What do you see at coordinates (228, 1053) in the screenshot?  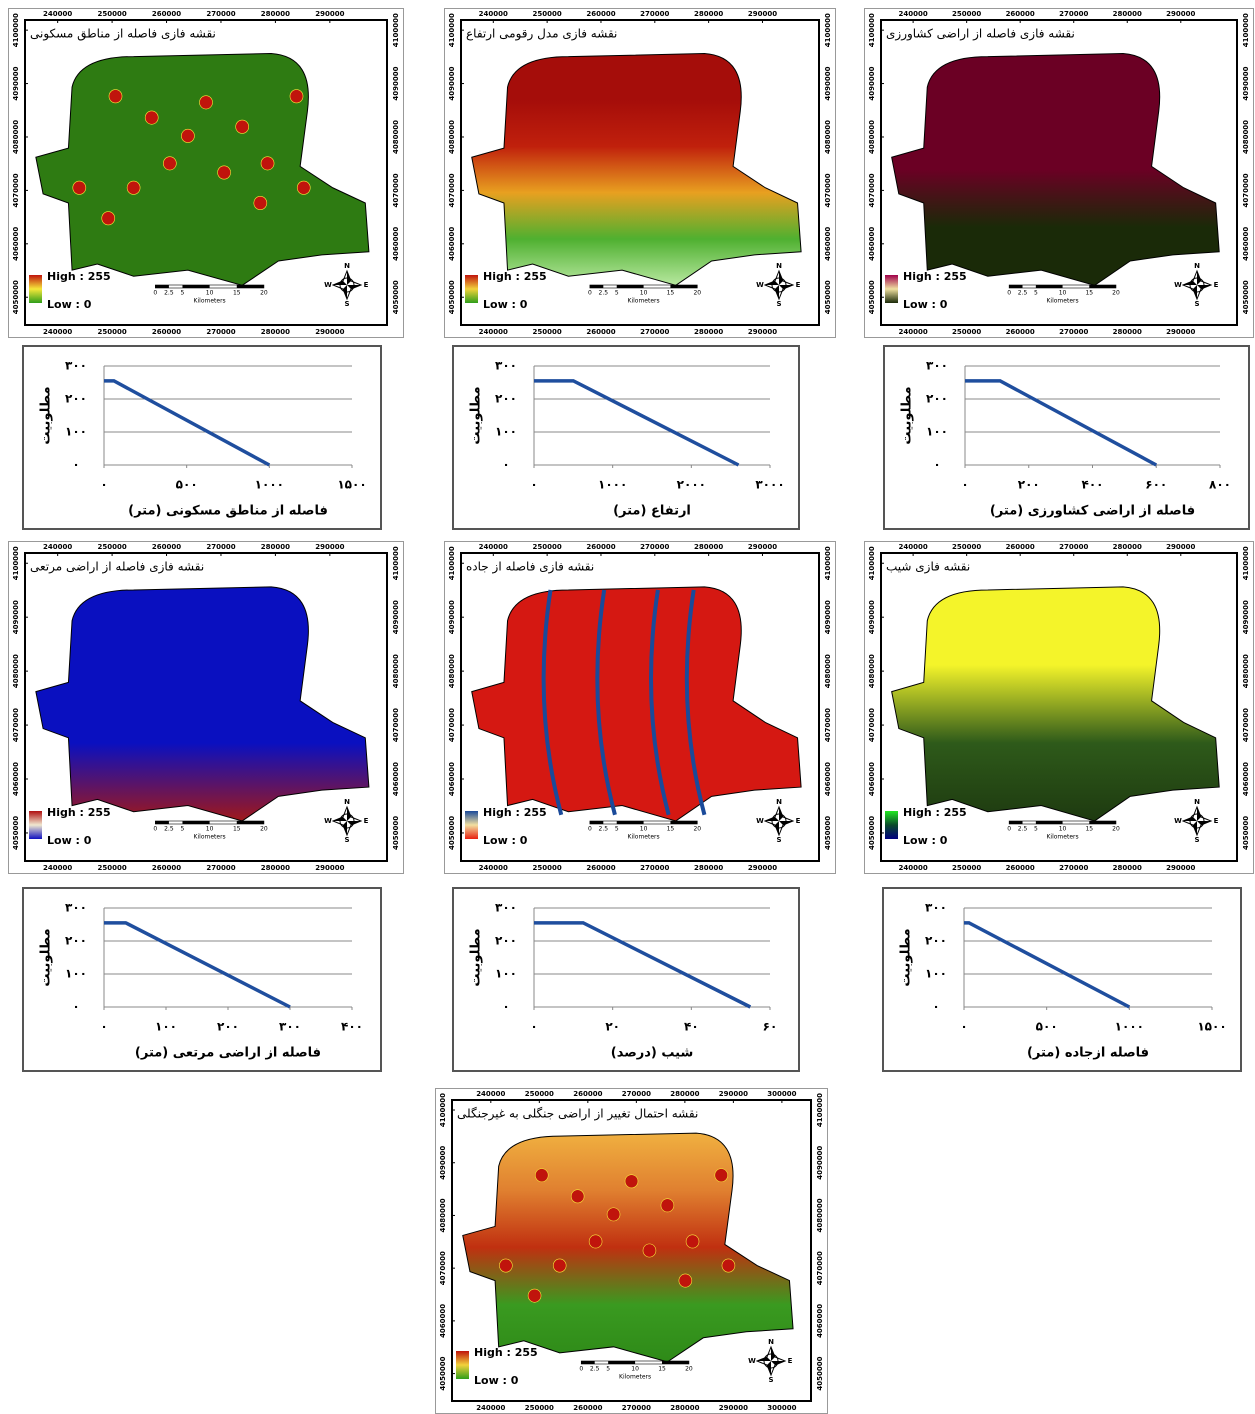 I see `x-axis-title: فاصله از اراضی مرتعی (متر)` at bounding box center [228, 1053].